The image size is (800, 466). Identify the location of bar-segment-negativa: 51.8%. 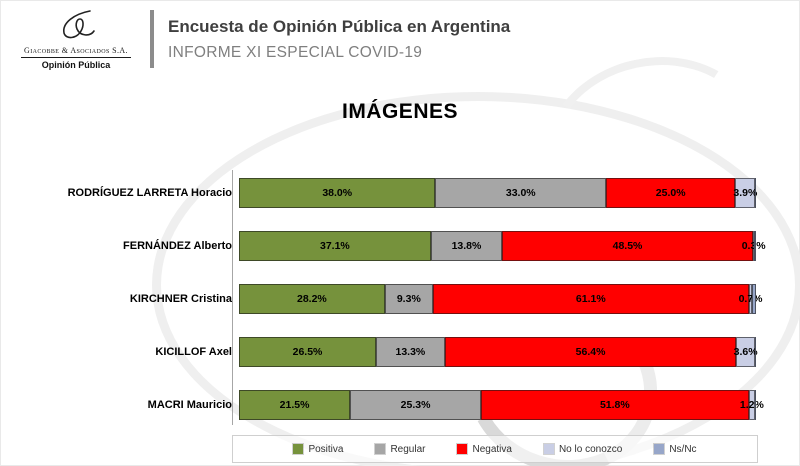
(614, 404).